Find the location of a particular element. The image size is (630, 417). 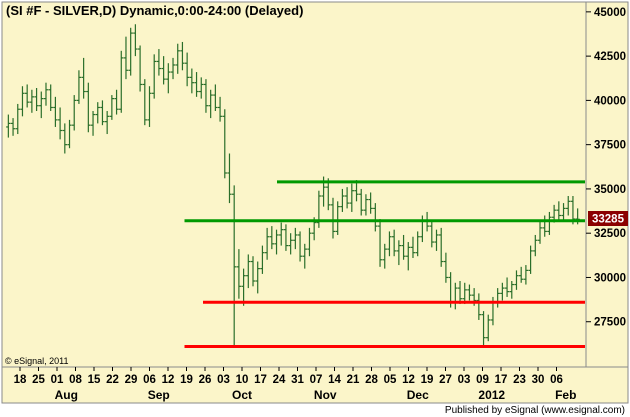

x-tick-label: 09 is located at coordinates (482, 380).